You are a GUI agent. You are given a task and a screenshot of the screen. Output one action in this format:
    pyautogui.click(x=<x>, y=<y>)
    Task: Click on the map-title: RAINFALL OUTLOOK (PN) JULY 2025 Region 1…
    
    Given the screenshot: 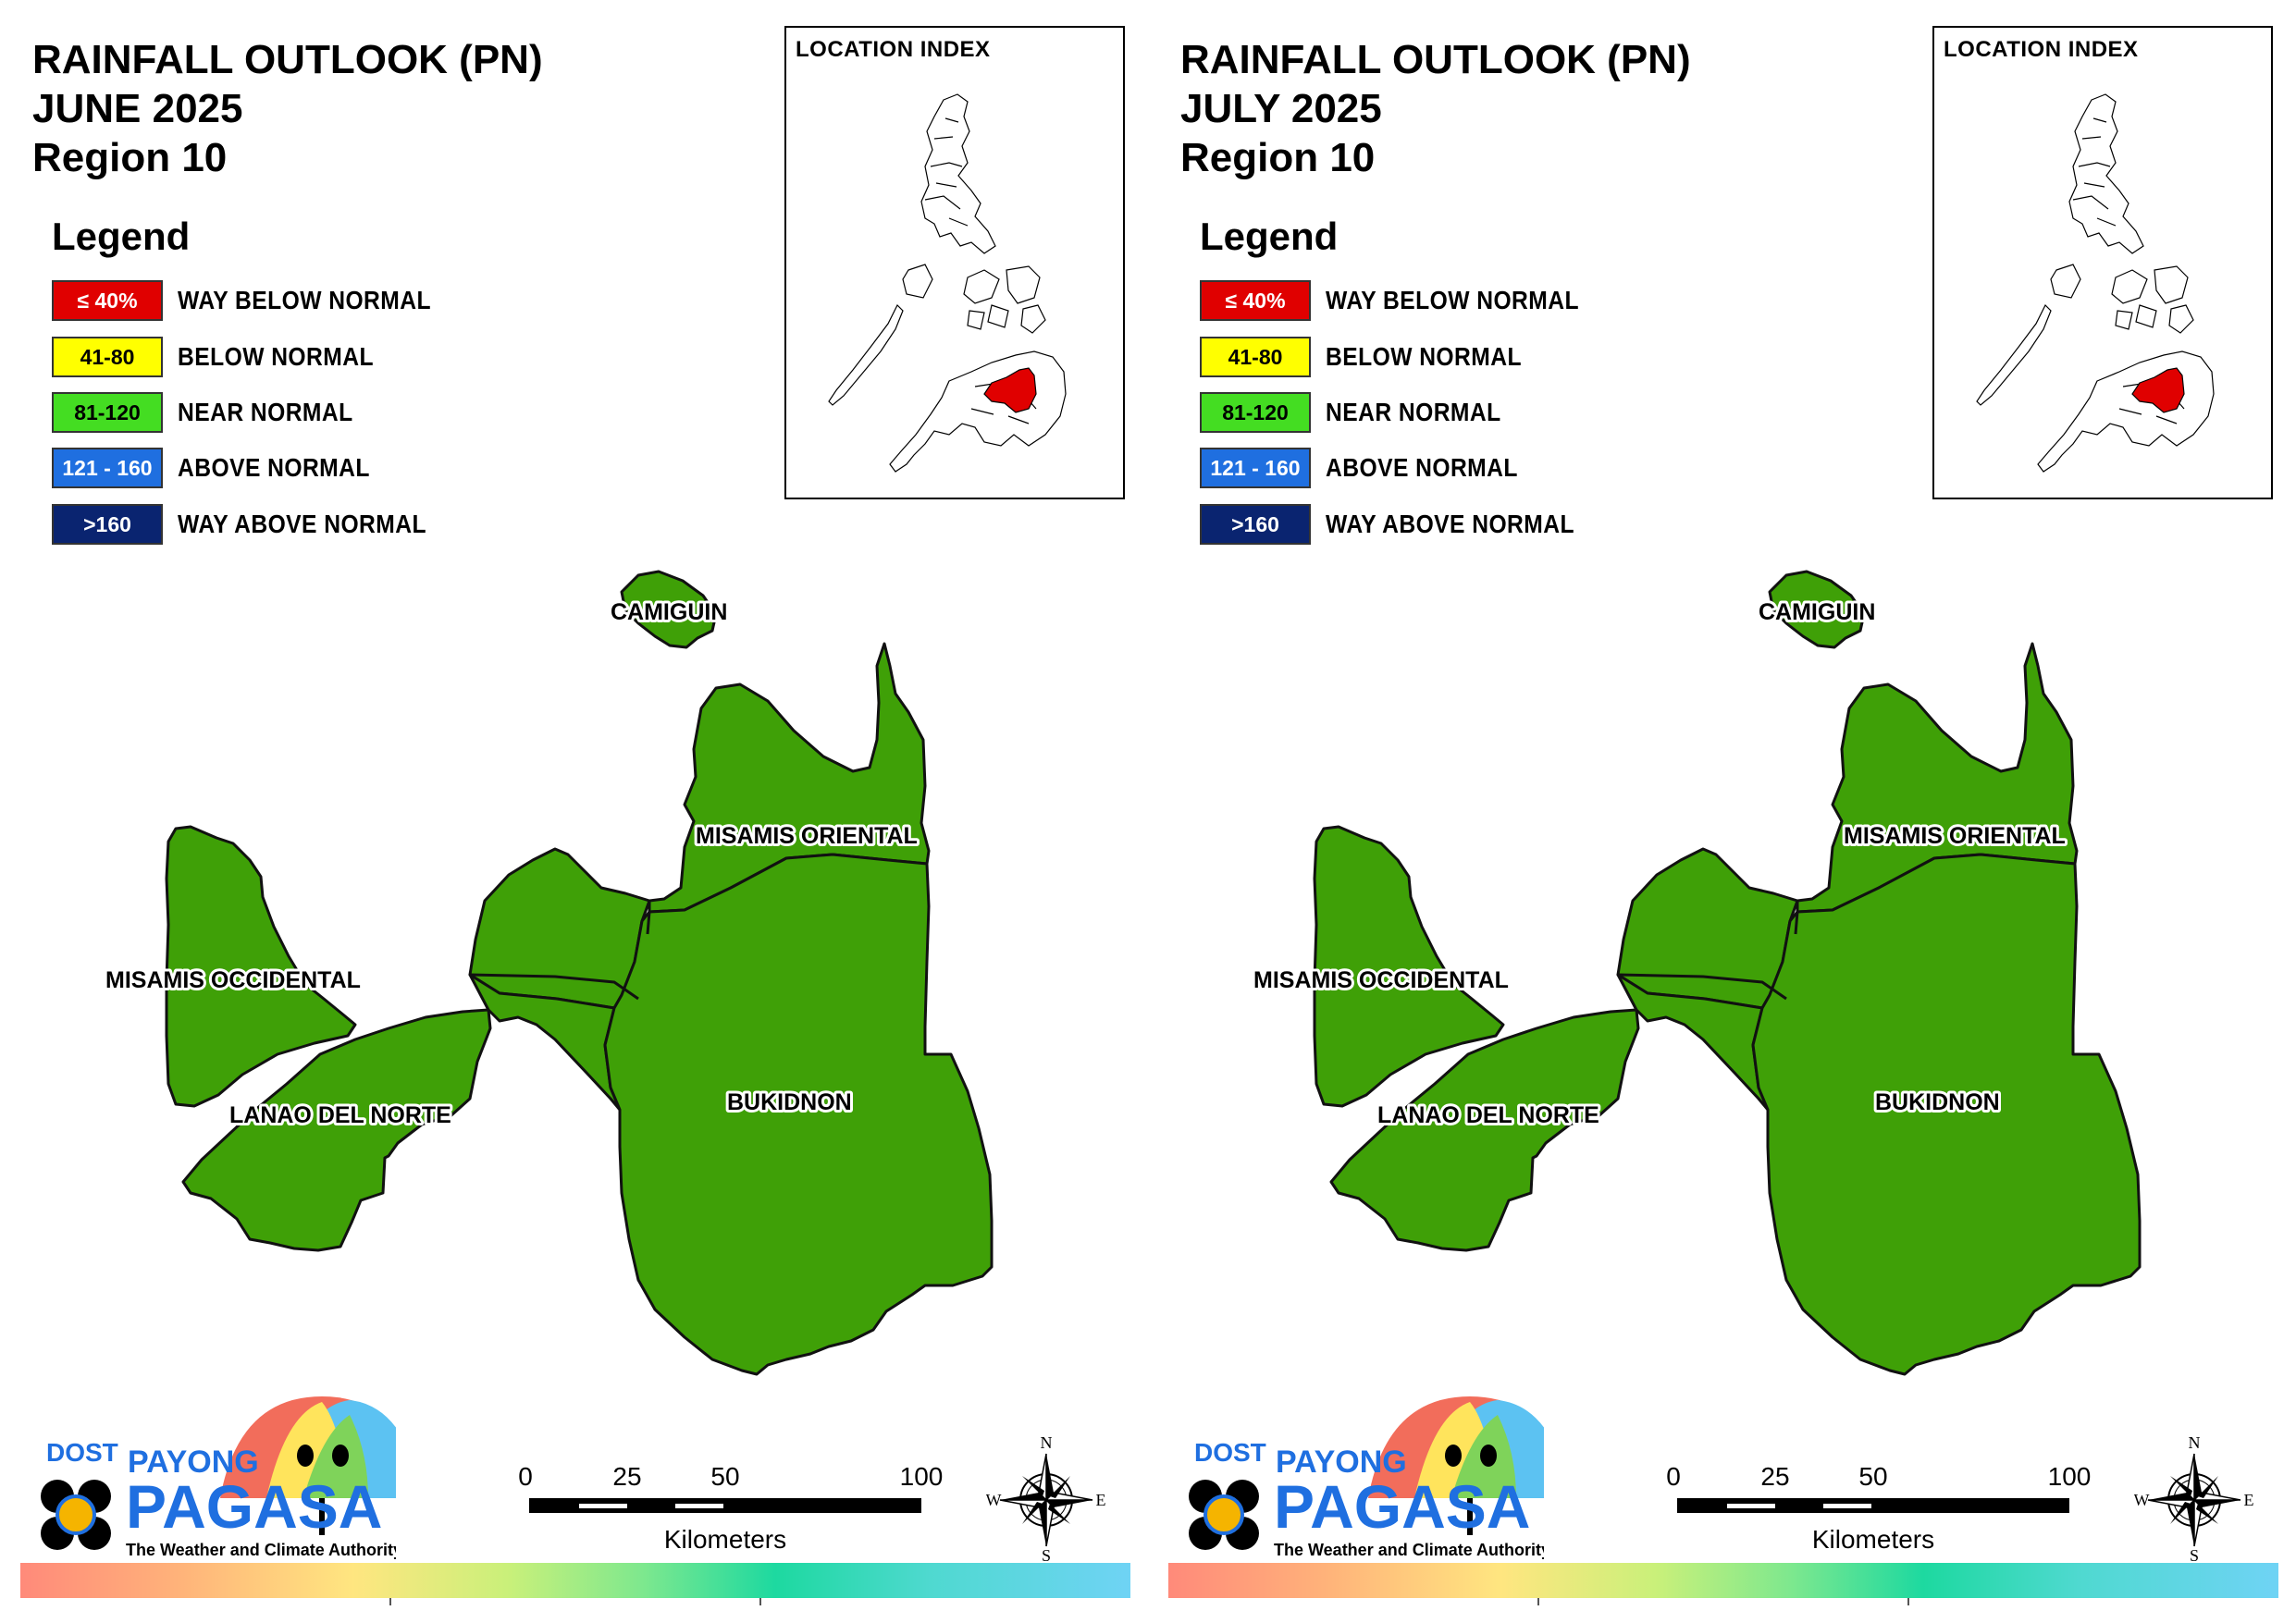 What is the action you would take?
    pyautogui.click(x=1435, y=108)
    